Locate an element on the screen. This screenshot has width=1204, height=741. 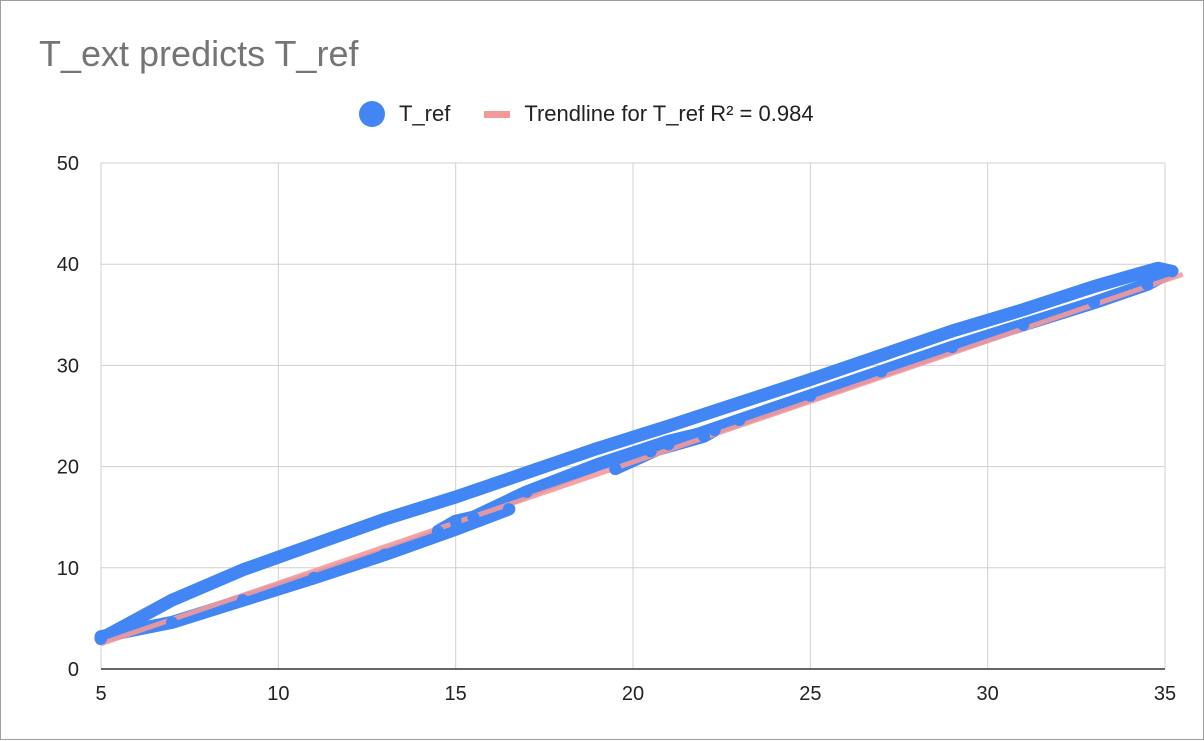
y-tick-label-30: 30 is located at coordinates (68, 366).